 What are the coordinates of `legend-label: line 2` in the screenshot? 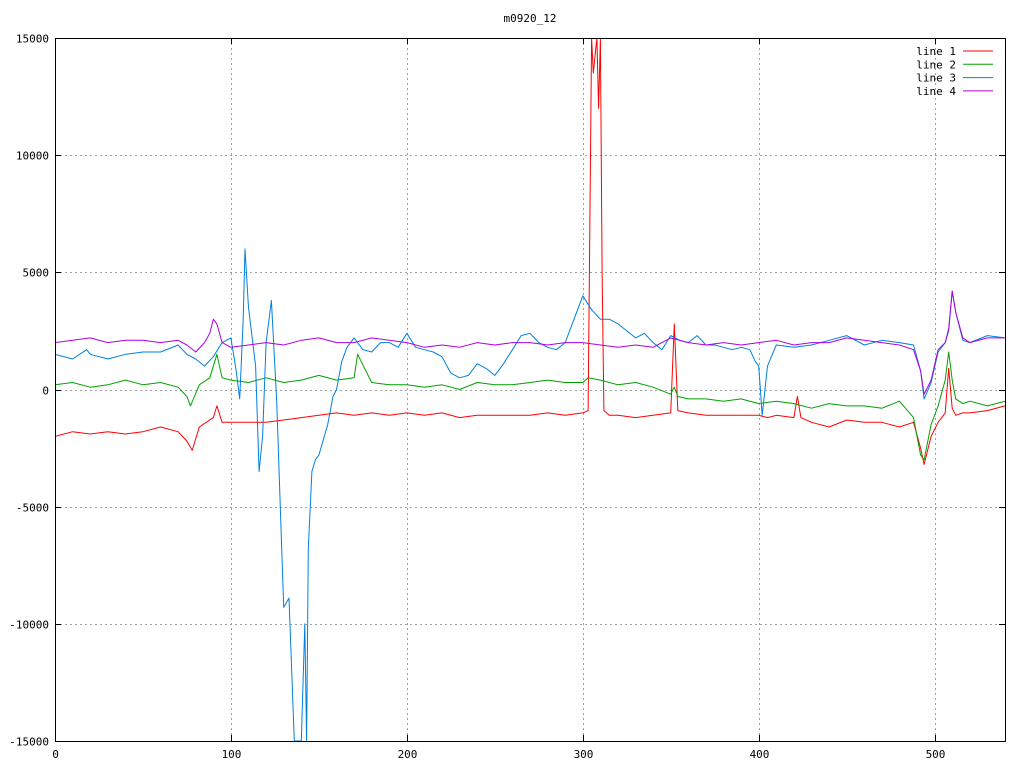 It's located at (936, 64).